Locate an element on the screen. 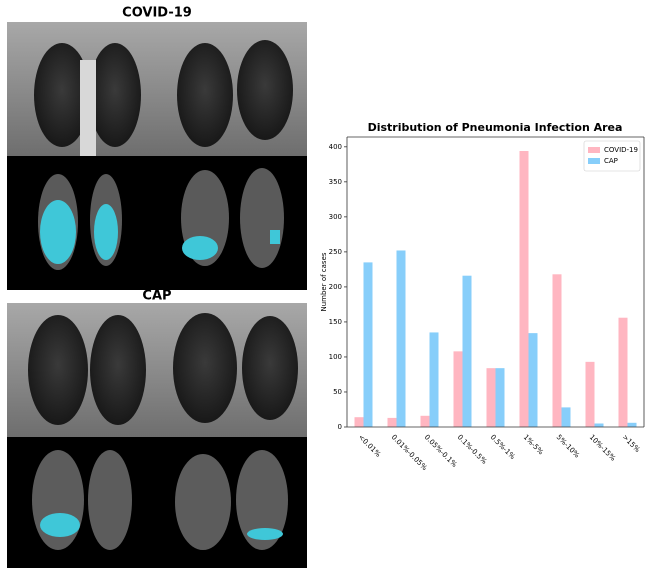  y-tick-label: 150 is located at coordinates (335, 322).